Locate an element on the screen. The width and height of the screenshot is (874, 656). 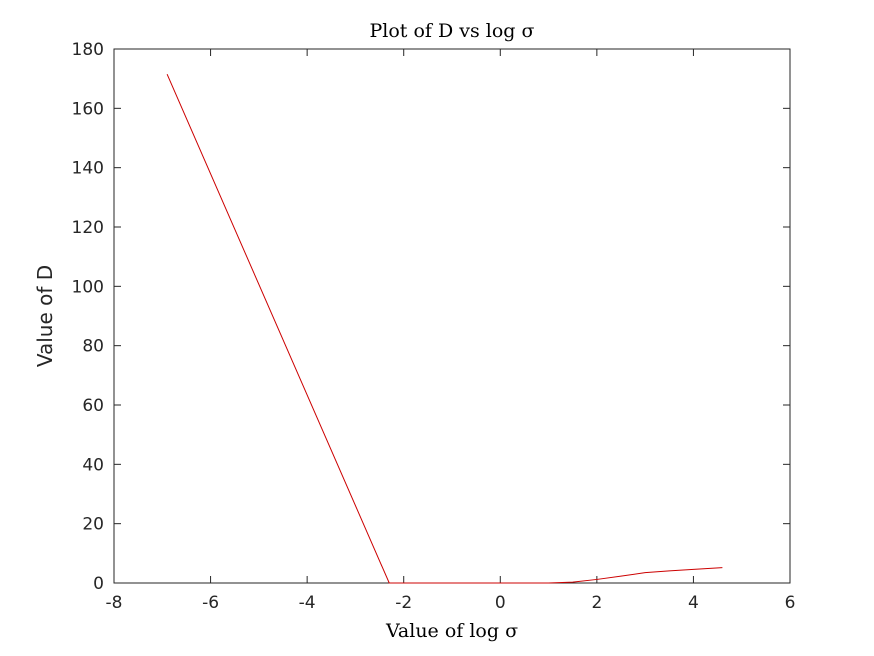
x-tick-label: 6 is located at coordinates (790, 603).